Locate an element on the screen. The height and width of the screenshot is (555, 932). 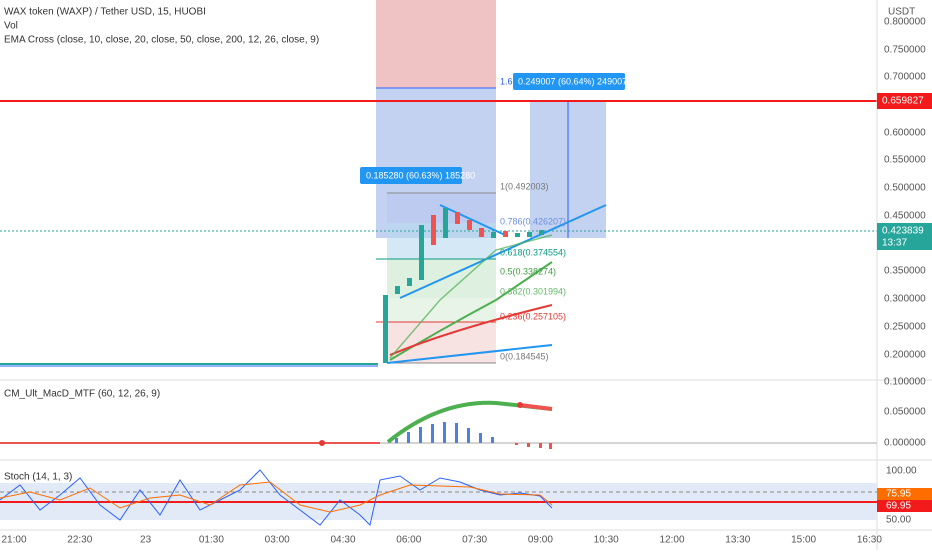
symbol-title: WAX token (WAXP) / Tether USD, 15, HUOBI is located at coordinates (105, 12).